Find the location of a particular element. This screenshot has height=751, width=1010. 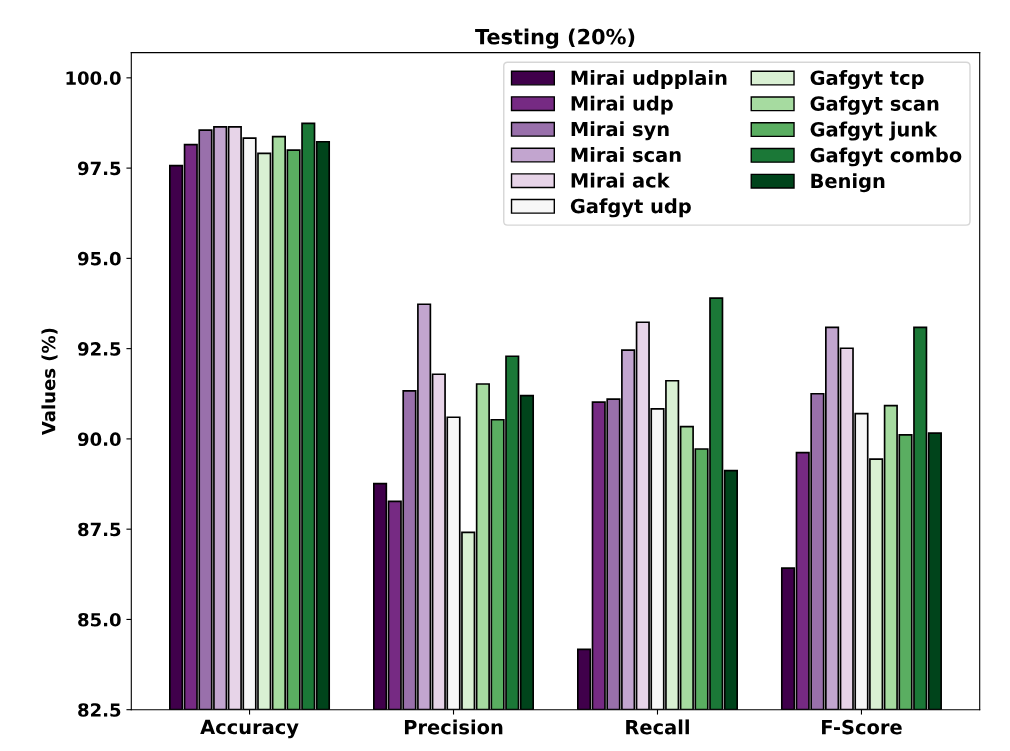

x-tick-label: Accuracy is located at coordinates (249, 729).